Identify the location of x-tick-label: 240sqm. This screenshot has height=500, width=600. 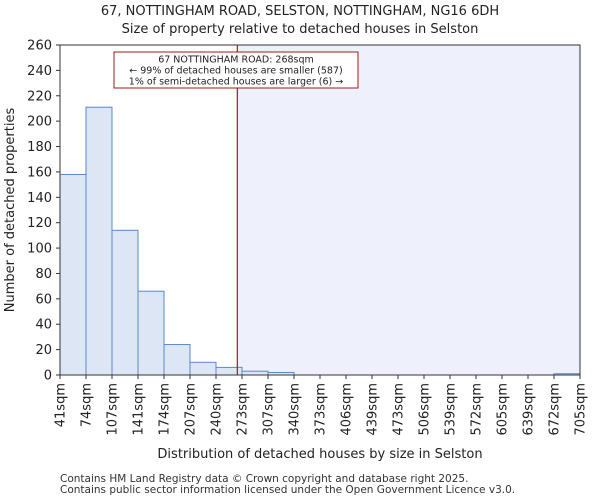
(217, 409).